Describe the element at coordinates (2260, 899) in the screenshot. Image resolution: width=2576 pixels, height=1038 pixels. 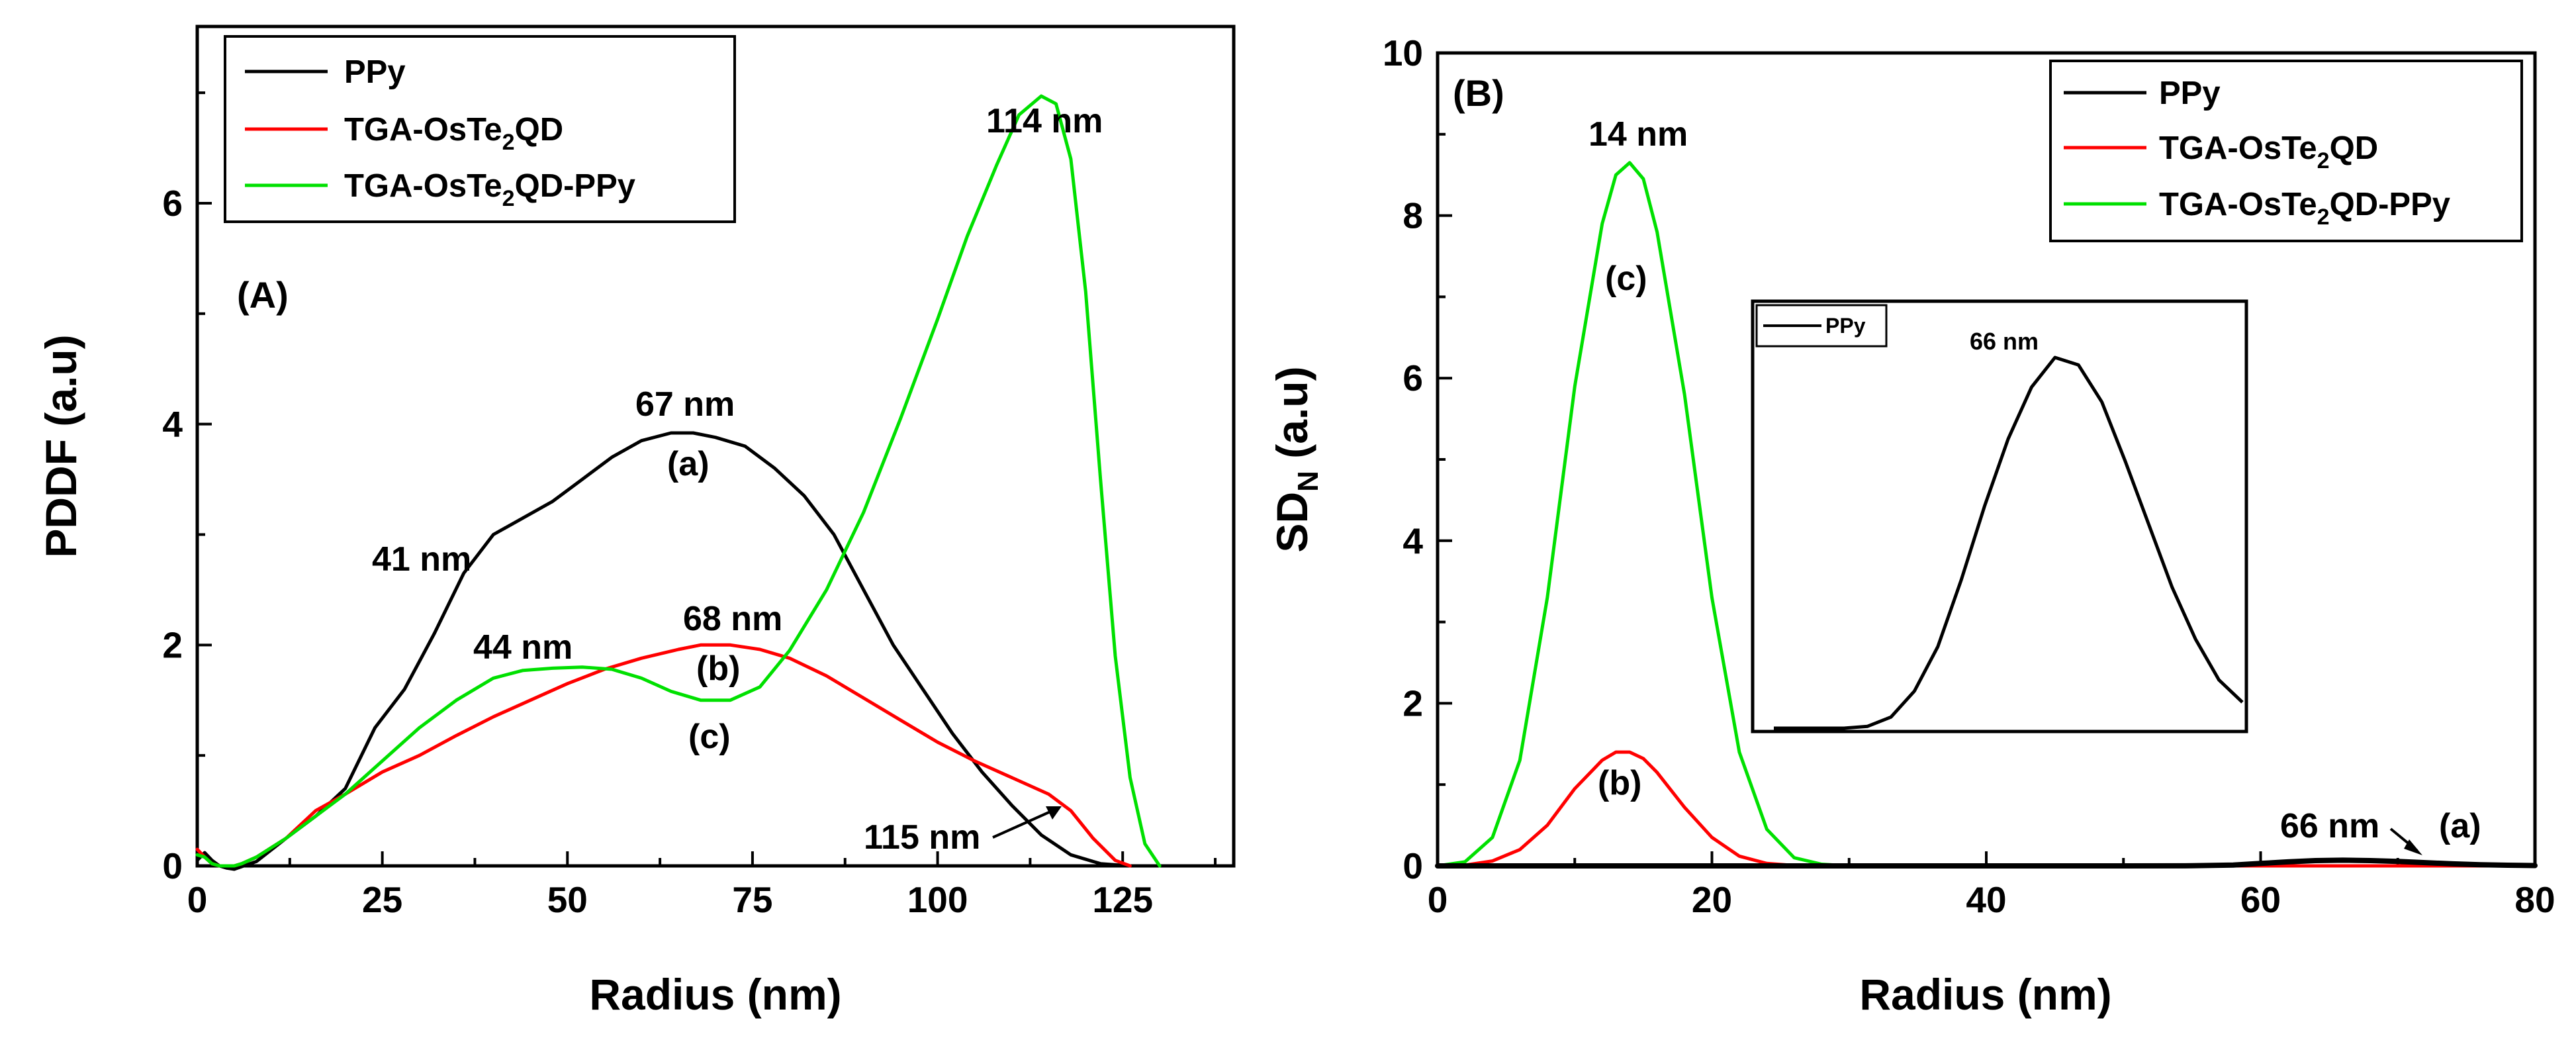
I see `panel-b-x-tick-label: 60` at that location.